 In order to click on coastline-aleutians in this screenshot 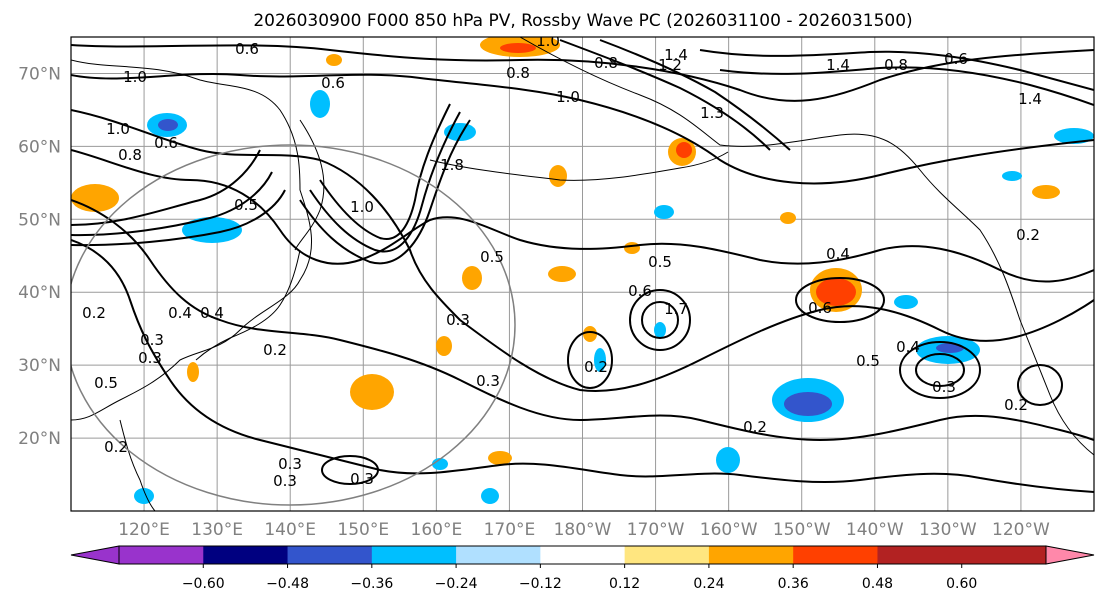, I will do `click(579, 166)`.